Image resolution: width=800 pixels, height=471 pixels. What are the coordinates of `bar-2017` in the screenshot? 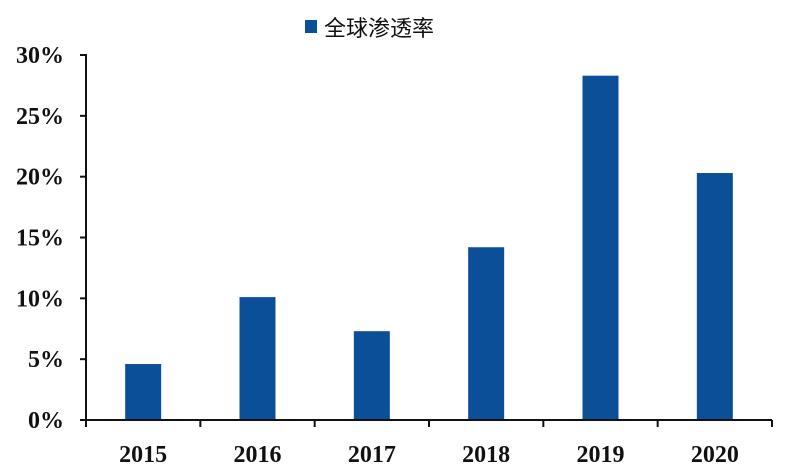 It's located at (371, 375).